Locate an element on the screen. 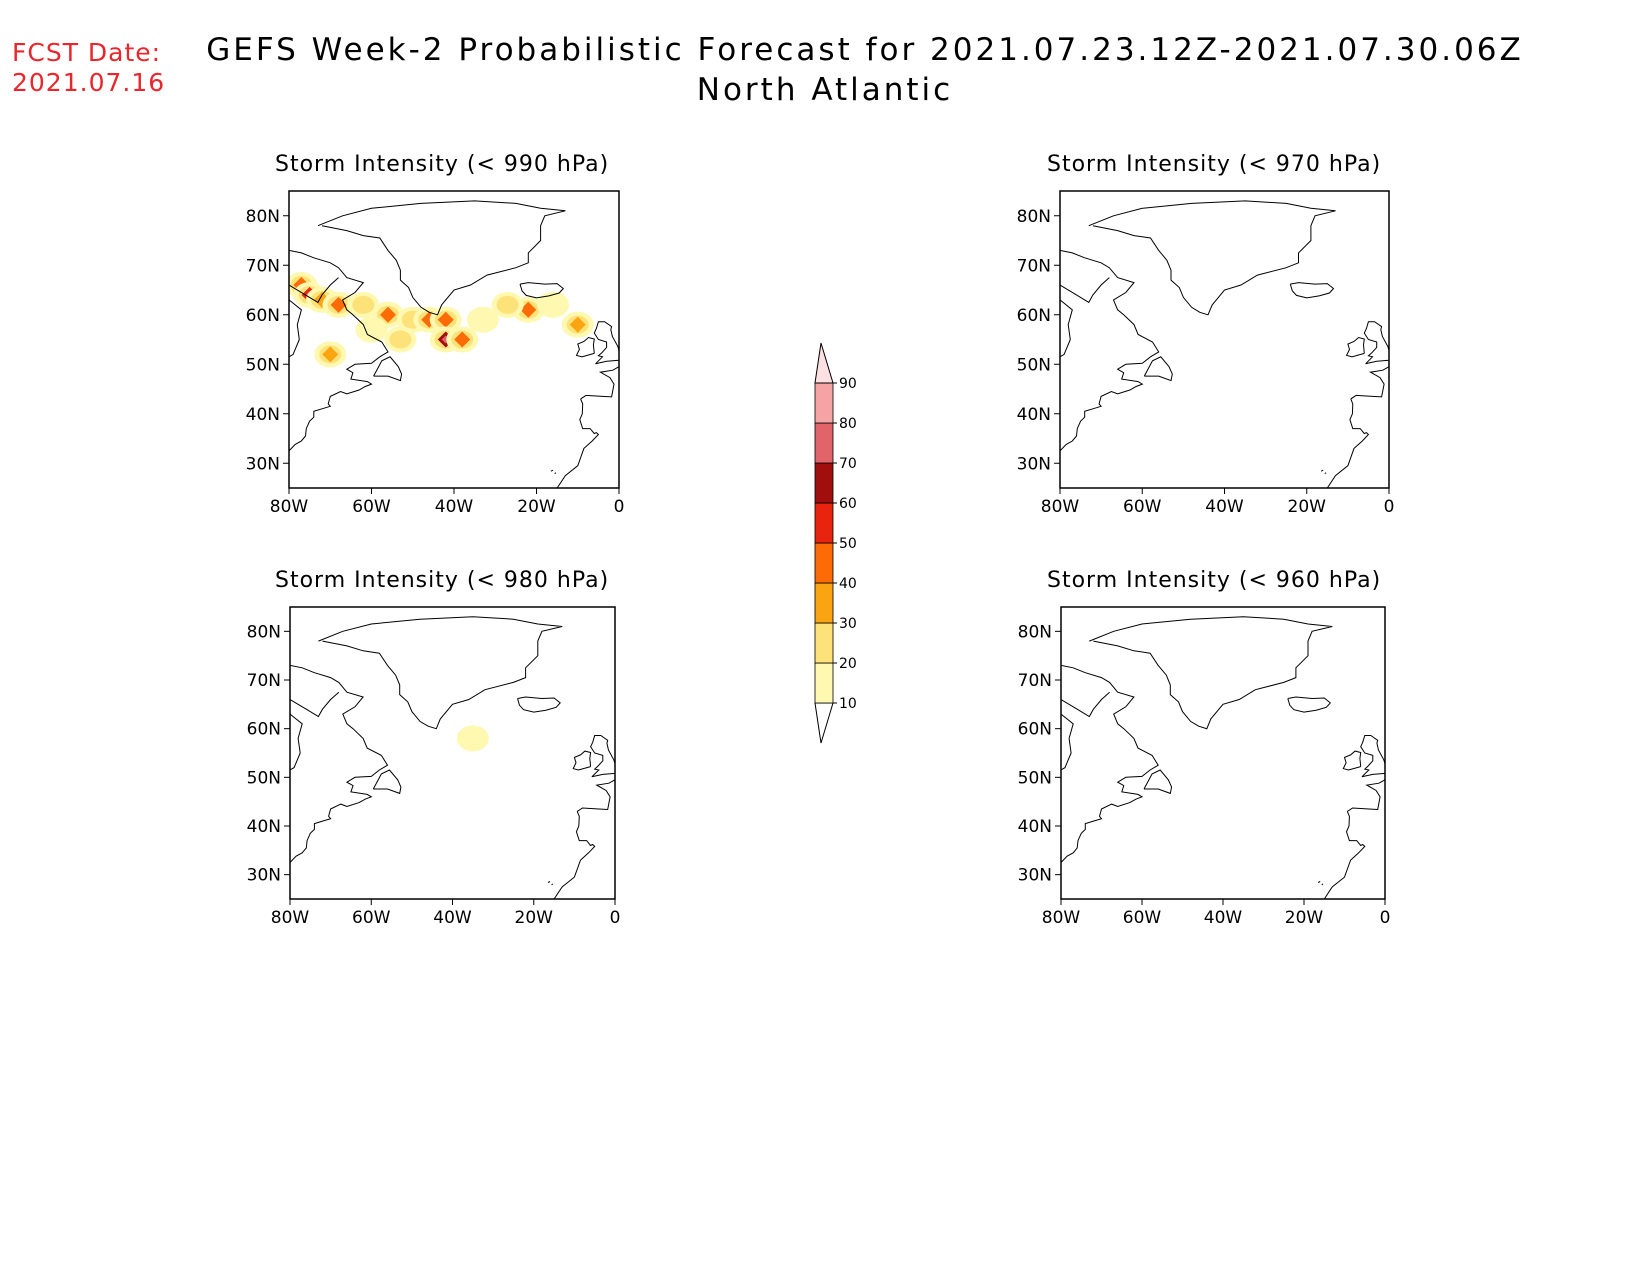 The image size is (1650, 1275). map-panel-p980: 80N 70N 60N 50N 40N 30N 80W 60W 40W 20W 0 is located at coordinates (434, 767).